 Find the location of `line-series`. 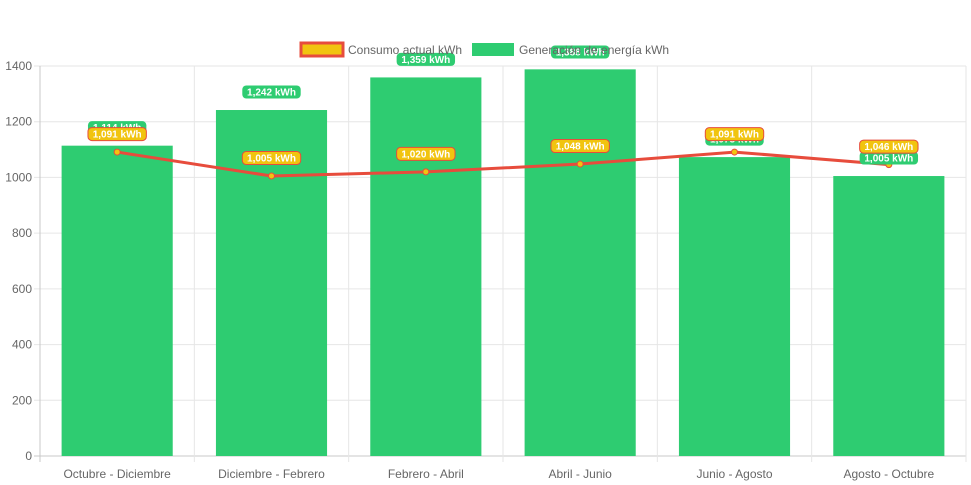

line-series is located at coordinates (503, 164).